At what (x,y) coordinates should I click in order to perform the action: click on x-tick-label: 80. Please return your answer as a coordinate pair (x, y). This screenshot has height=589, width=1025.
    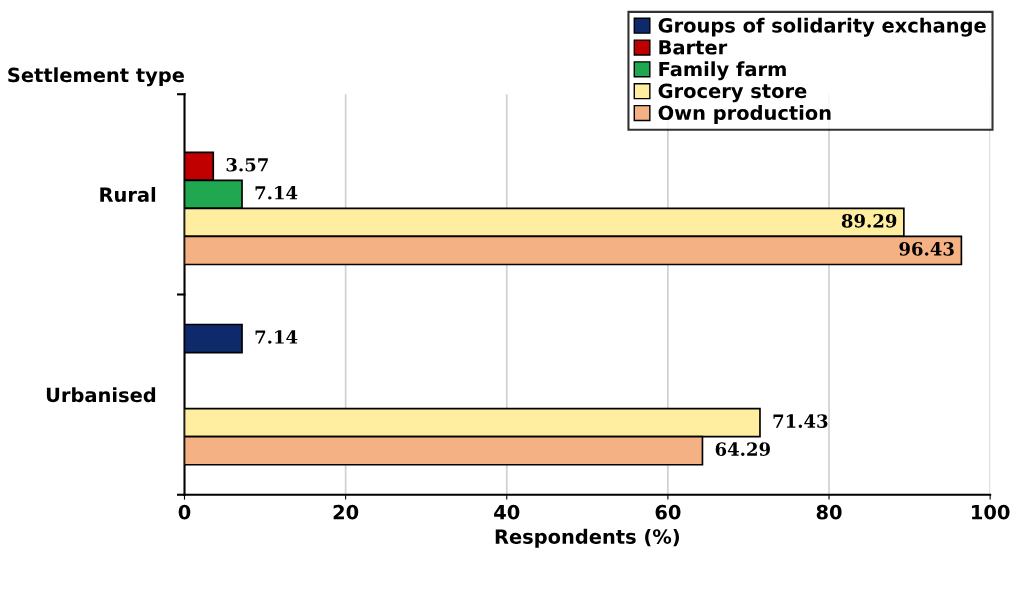
    Looking at the image, I should click on (829, 512).